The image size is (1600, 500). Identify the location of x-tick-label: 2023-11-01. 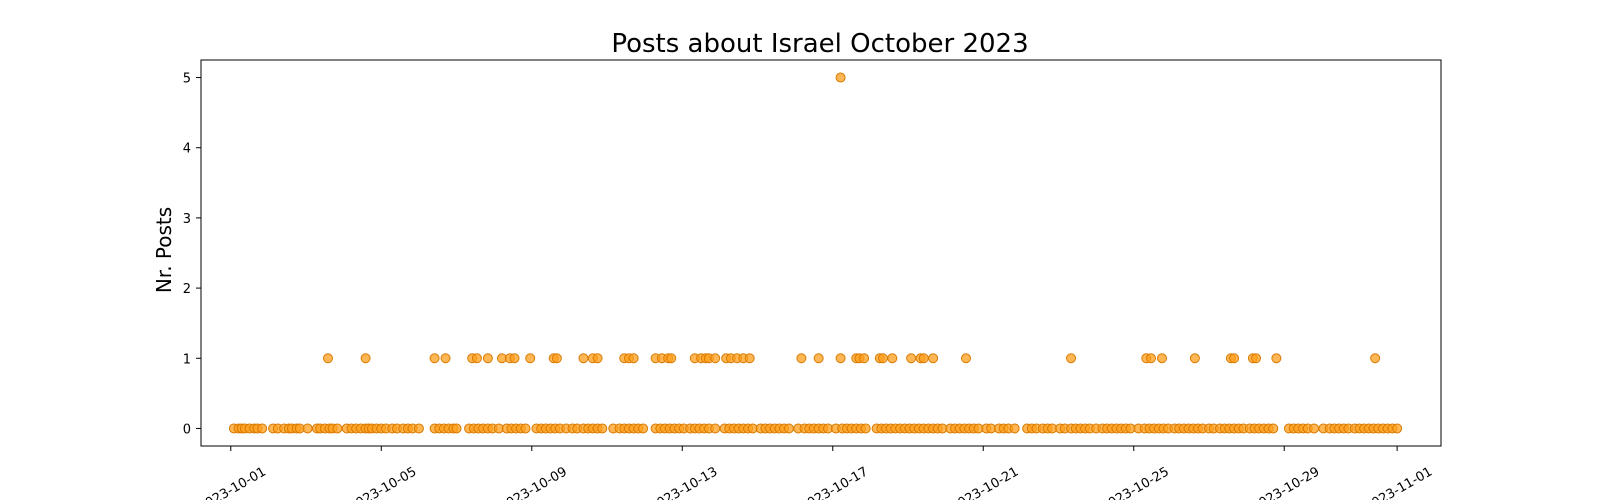
(1398, 482).